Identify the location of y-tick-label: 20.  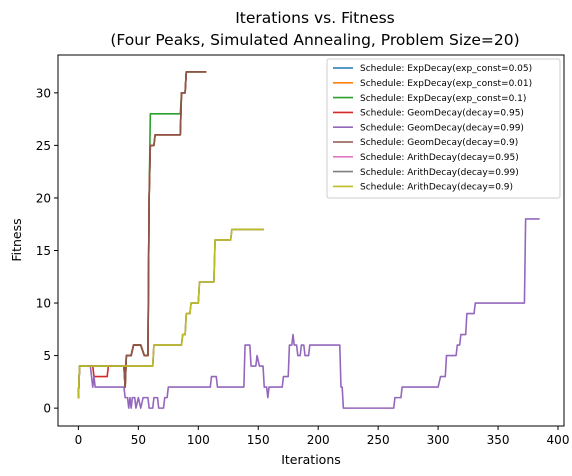
(43, 198).